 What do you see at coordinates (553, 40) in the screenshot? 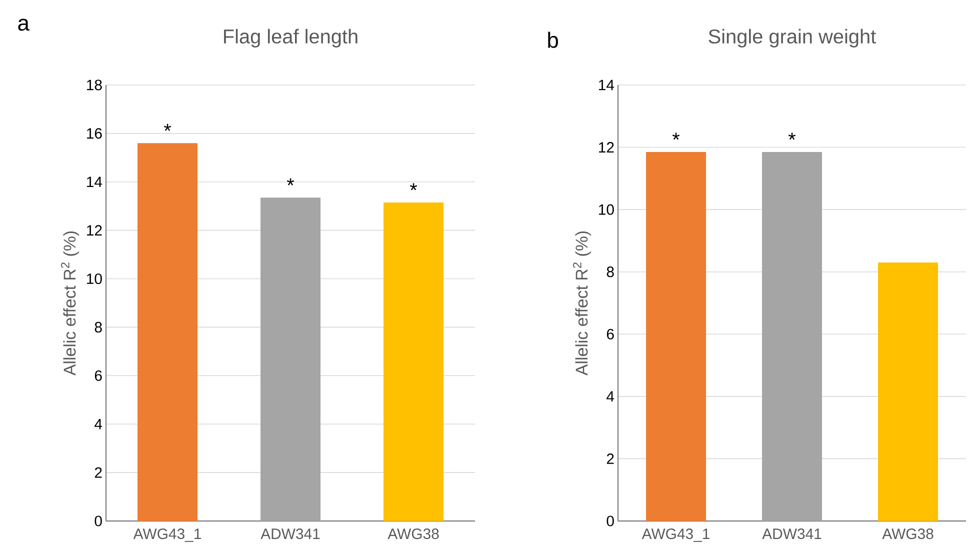
I see `text: b` at bounding box center [553, 40].